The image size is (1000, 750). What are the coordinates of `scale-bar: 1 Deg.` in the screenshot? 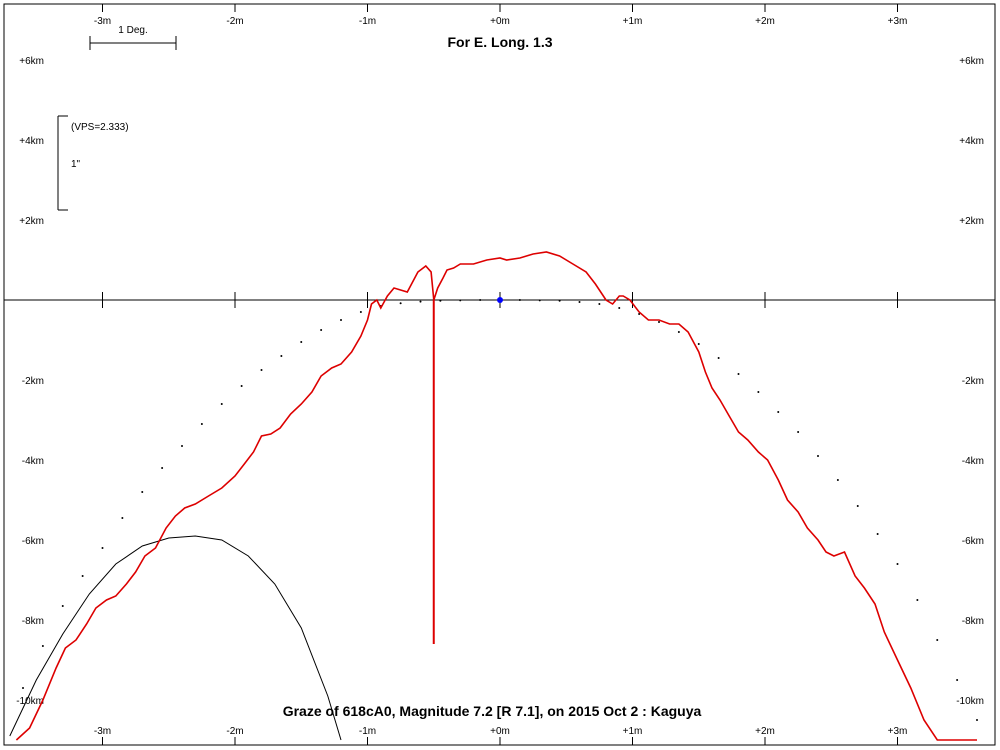 It's located at (133, 37).